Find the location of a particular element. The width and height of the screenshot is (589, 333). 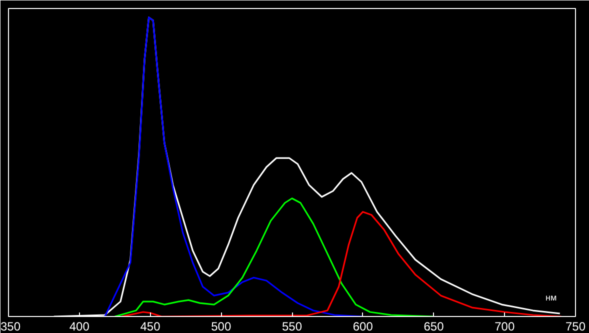

x-tick-label: 650 is located at coordinates (434, 326).